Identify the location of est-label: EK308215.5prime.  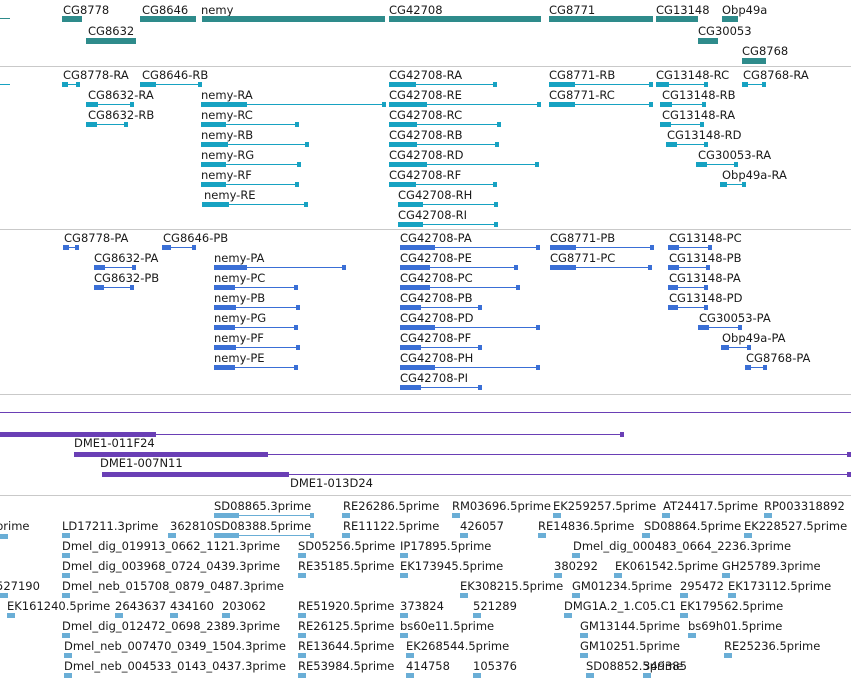
(512, 586).